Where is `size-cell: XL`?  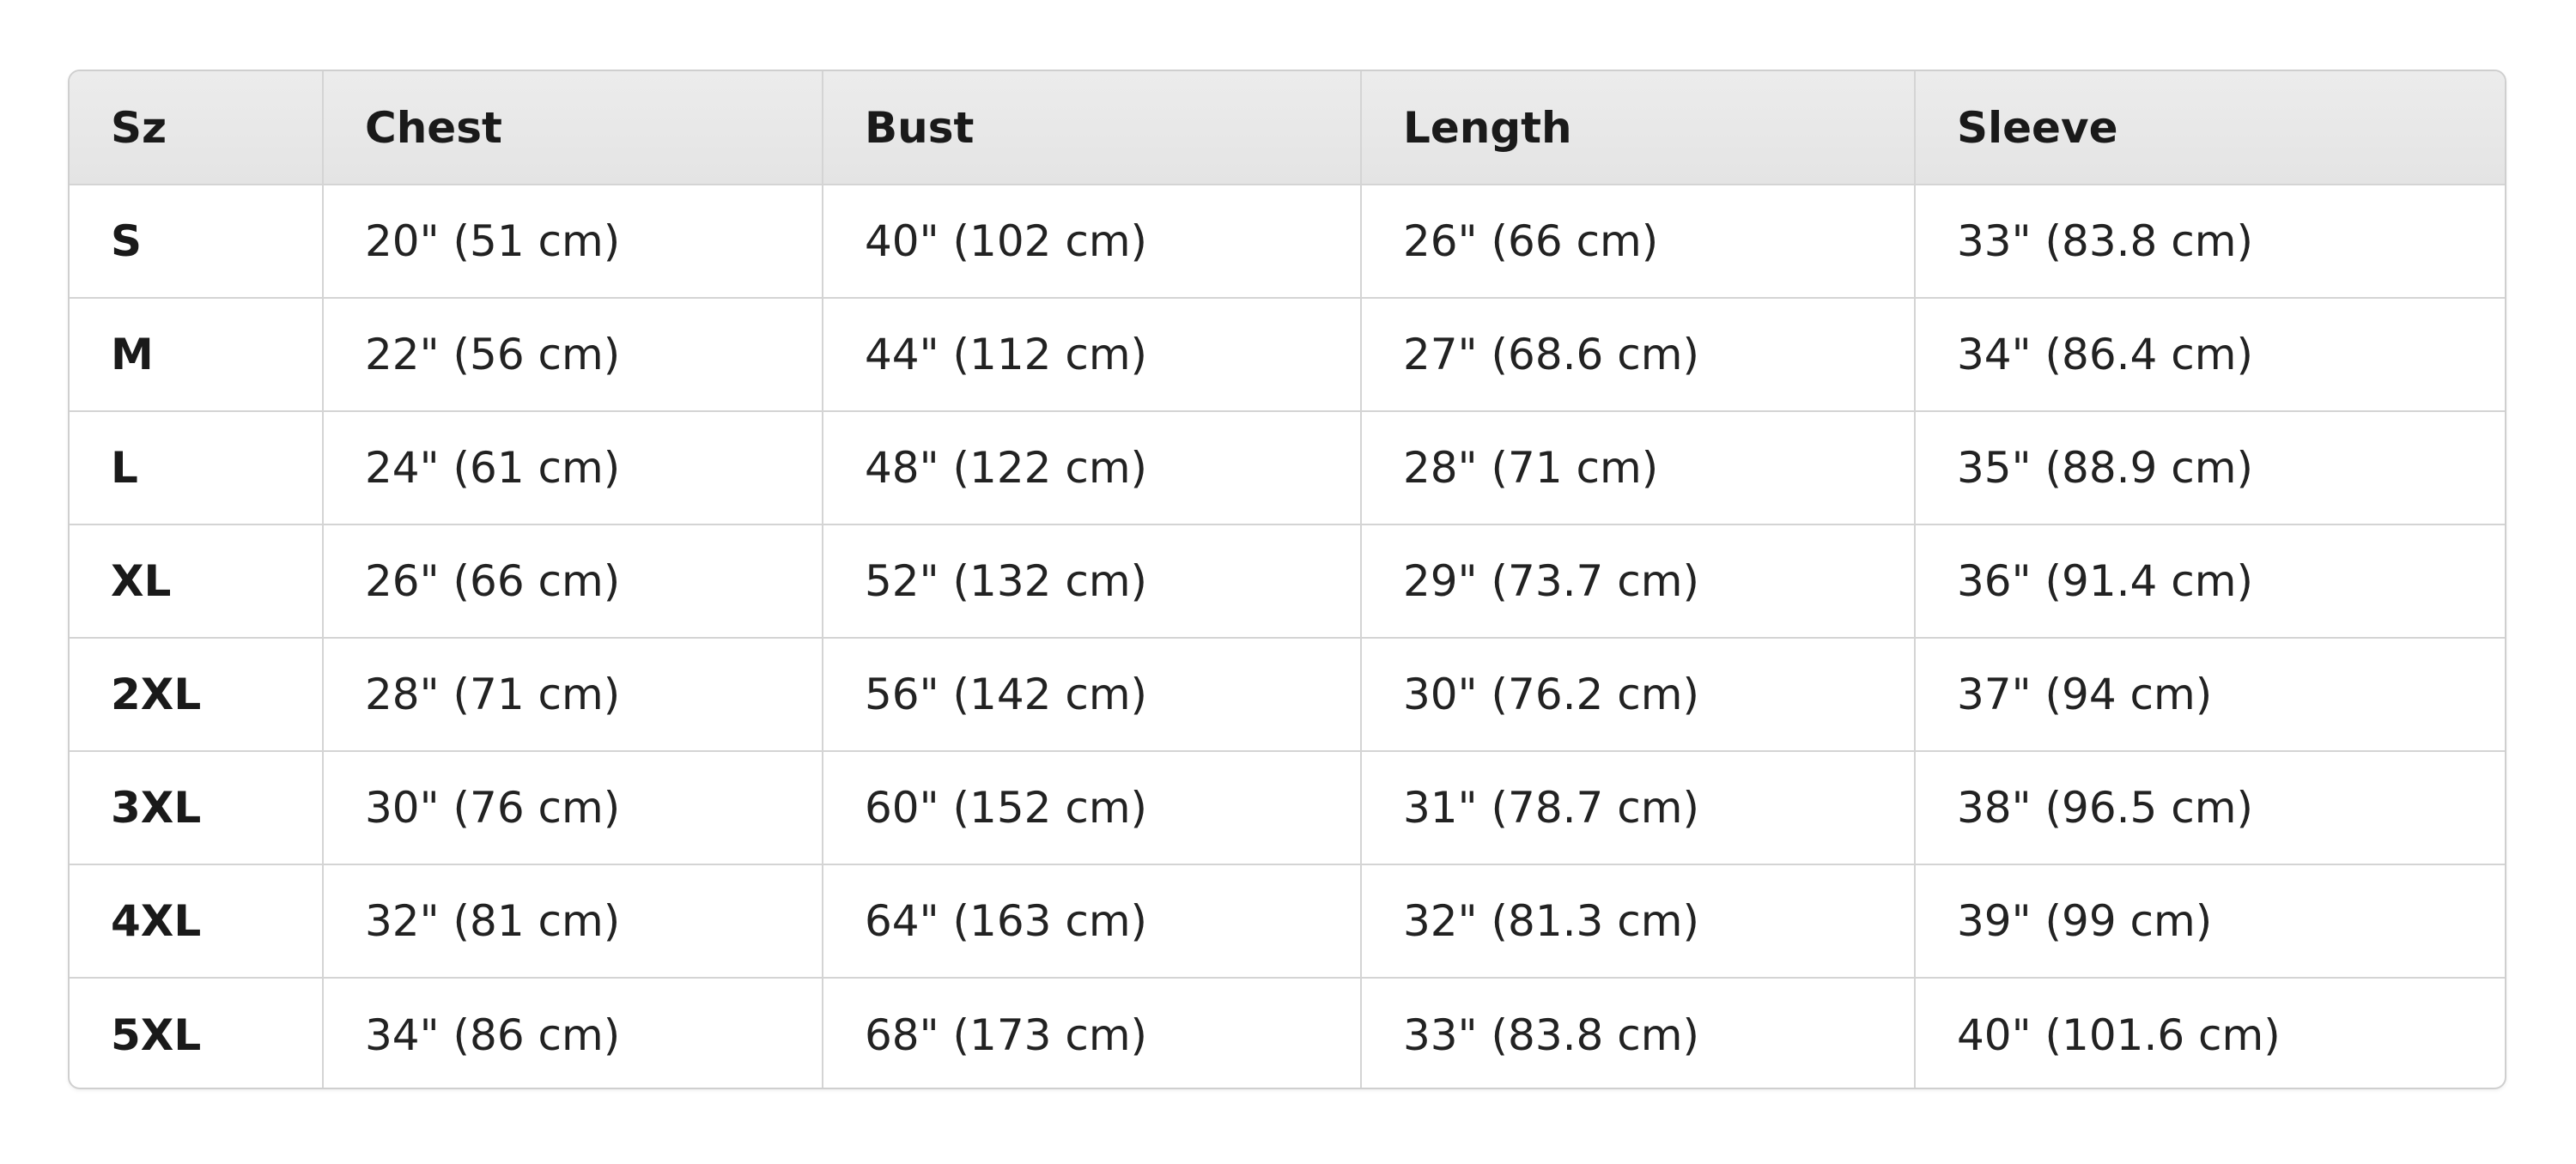
size-cell: XL is located at coordinates (197, 582).